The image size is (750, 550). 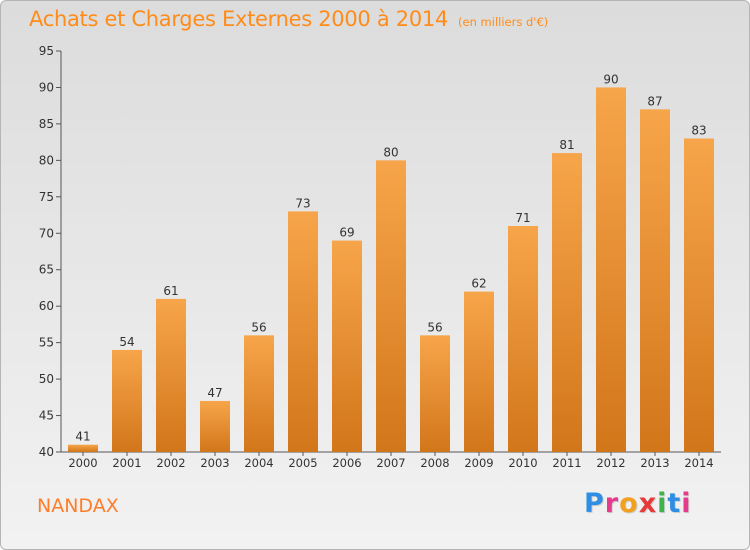 I want to click on proxiti-logo: Proxiti, so click(x=638, y=503).